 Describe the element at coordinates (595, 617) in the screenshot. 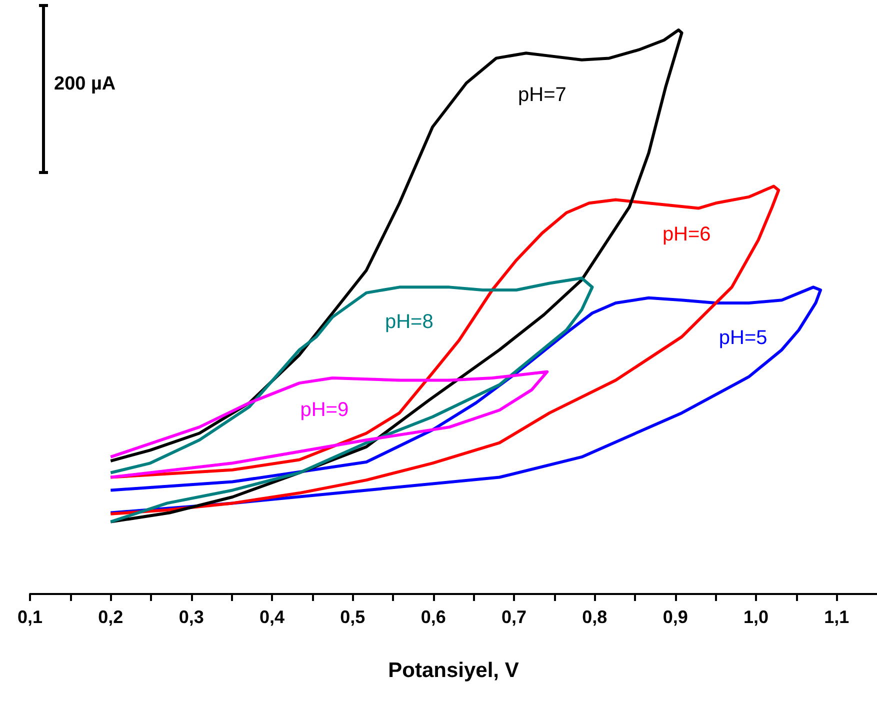

I see `x-tick-label: 0,8` at that location.